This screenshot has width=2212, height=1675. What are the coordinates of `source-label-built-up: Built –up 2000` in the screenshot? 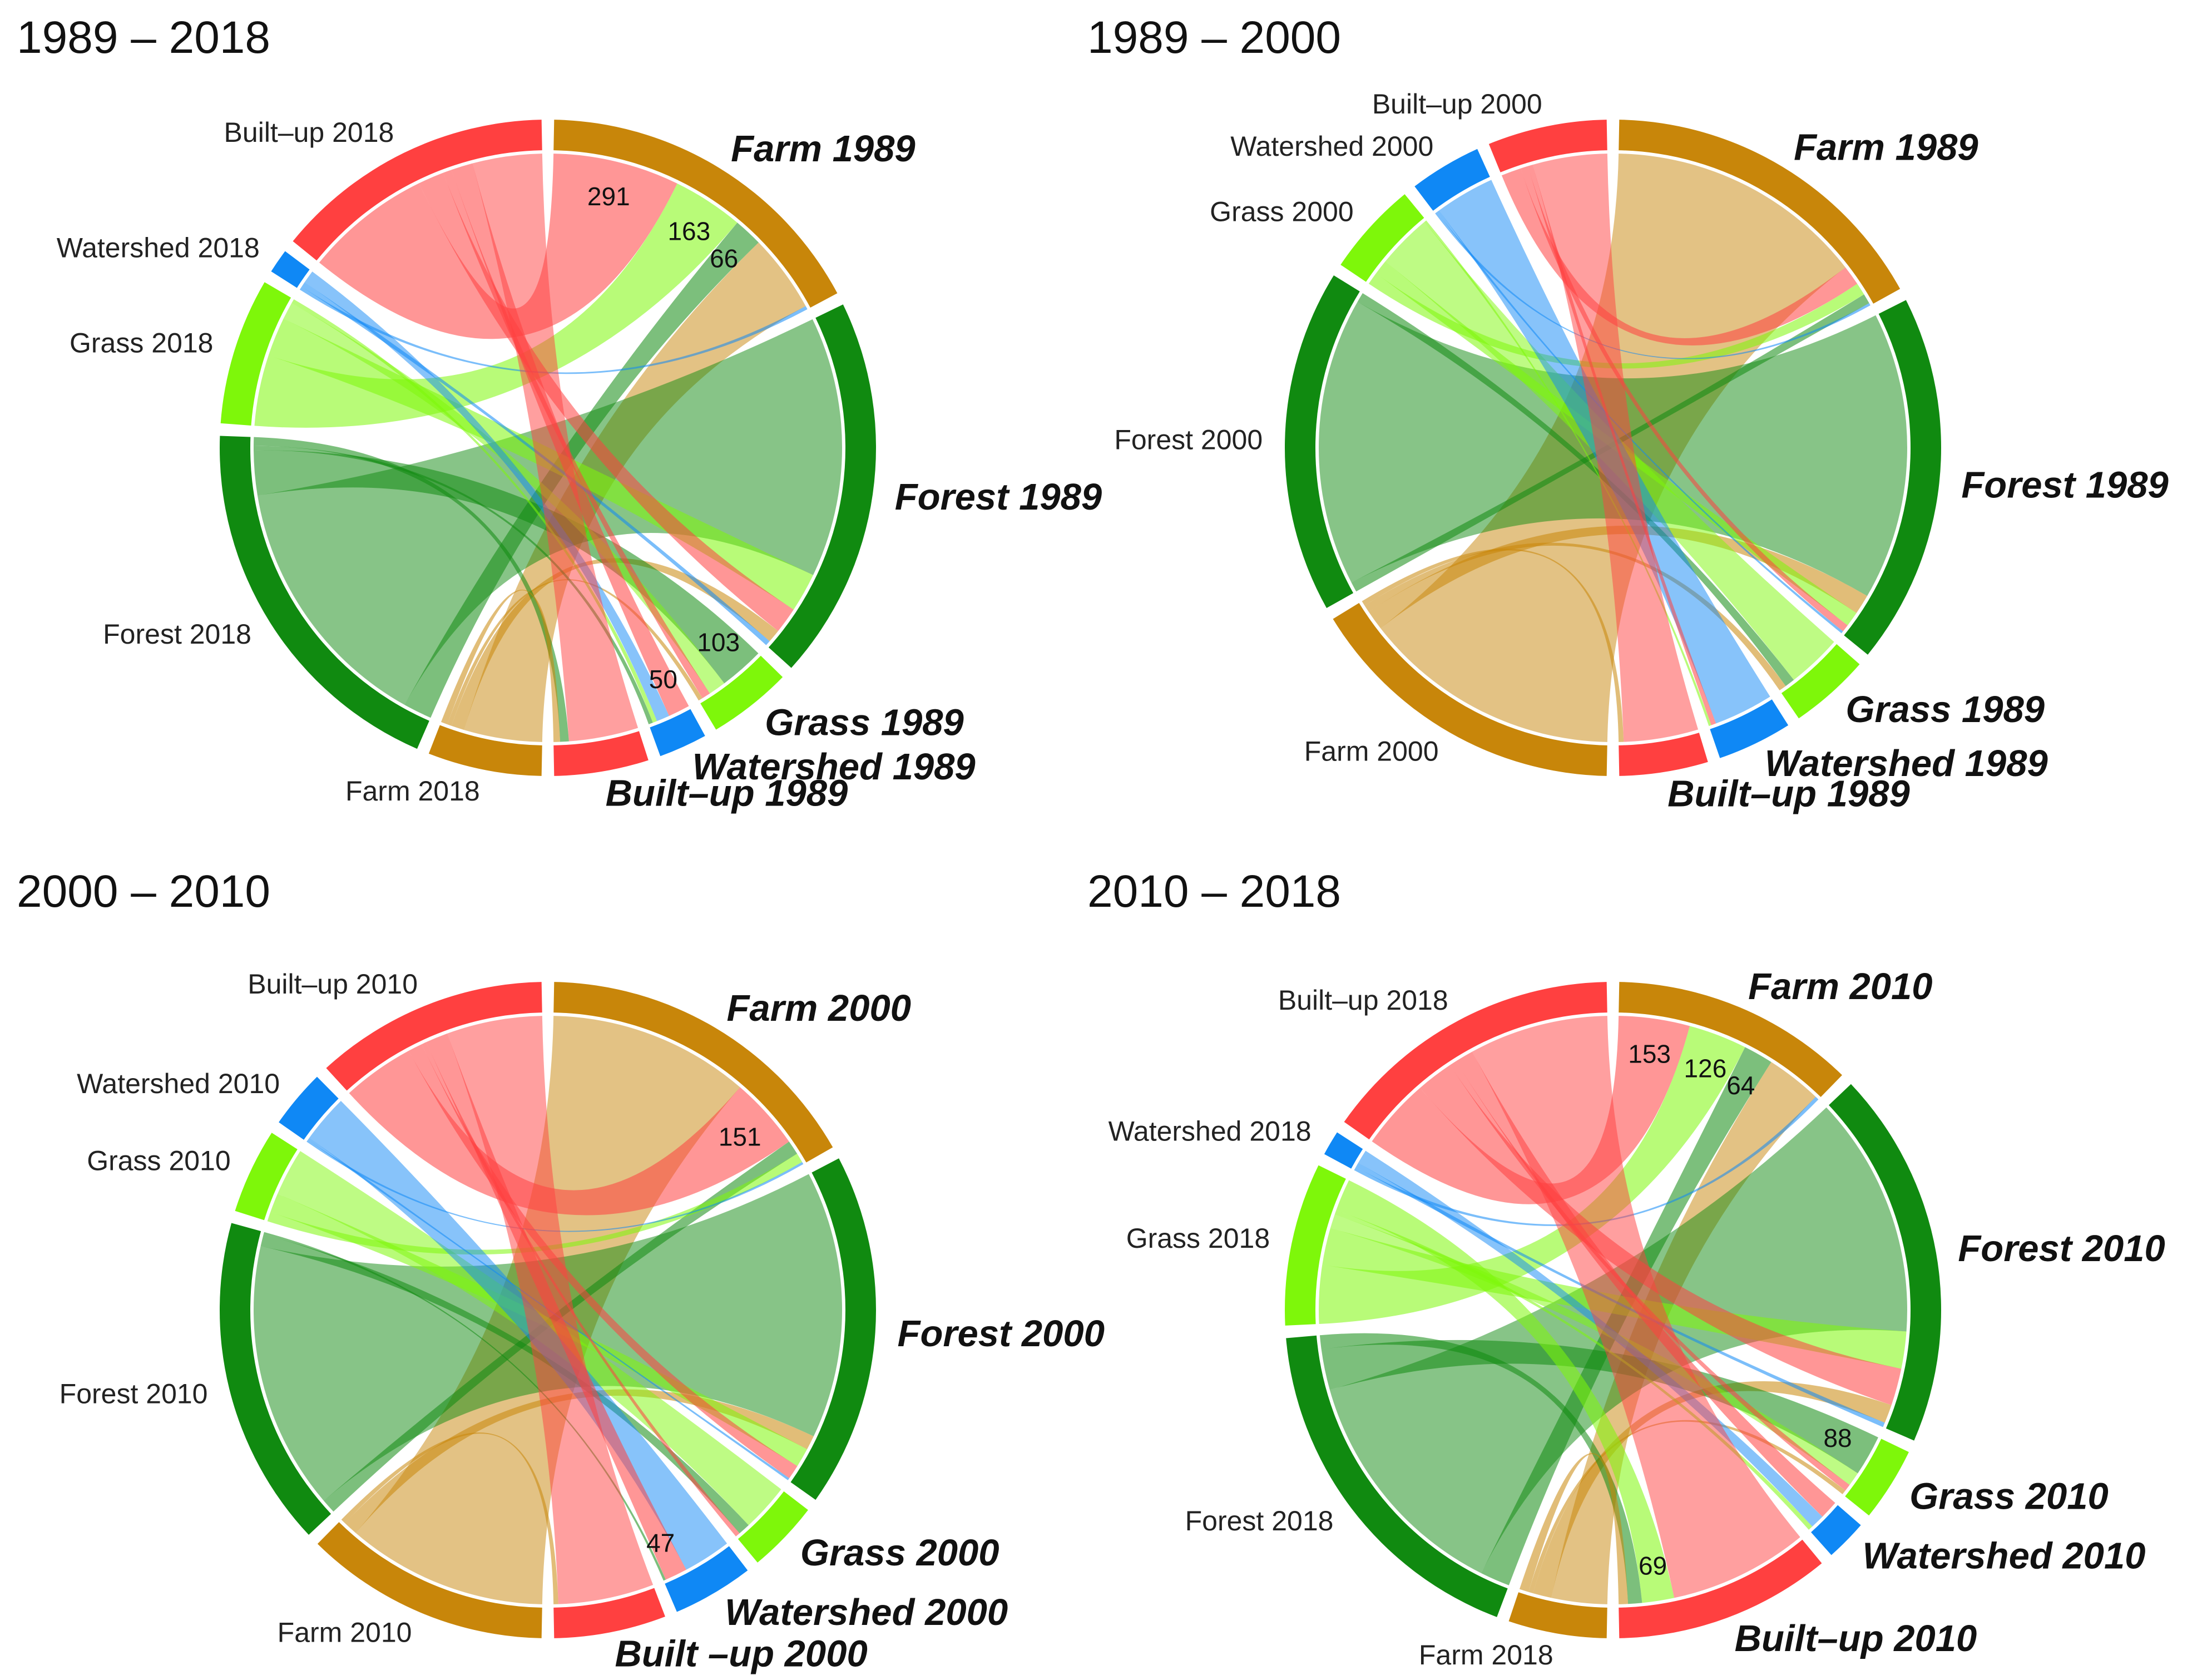 It's located at (741, 1653).